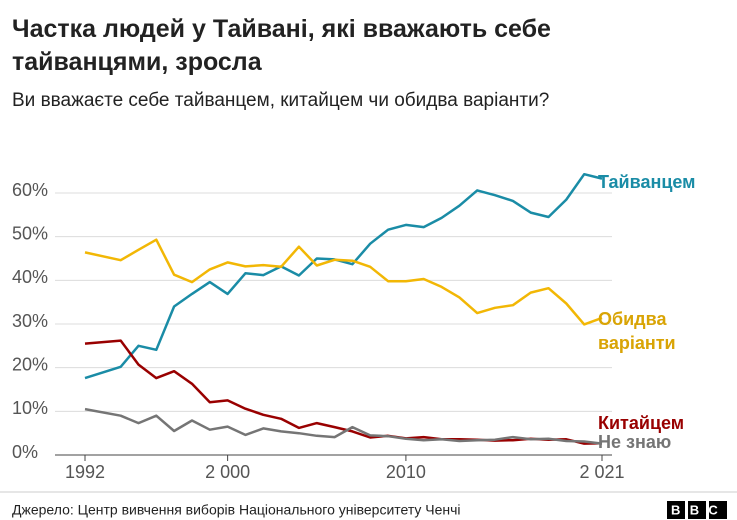 This screenshot has height=520, width=737. What do you see at coordinates (85, 472) in the screenshot?
I see `x-tick-label: 1992` at bounding box center [85, 472].